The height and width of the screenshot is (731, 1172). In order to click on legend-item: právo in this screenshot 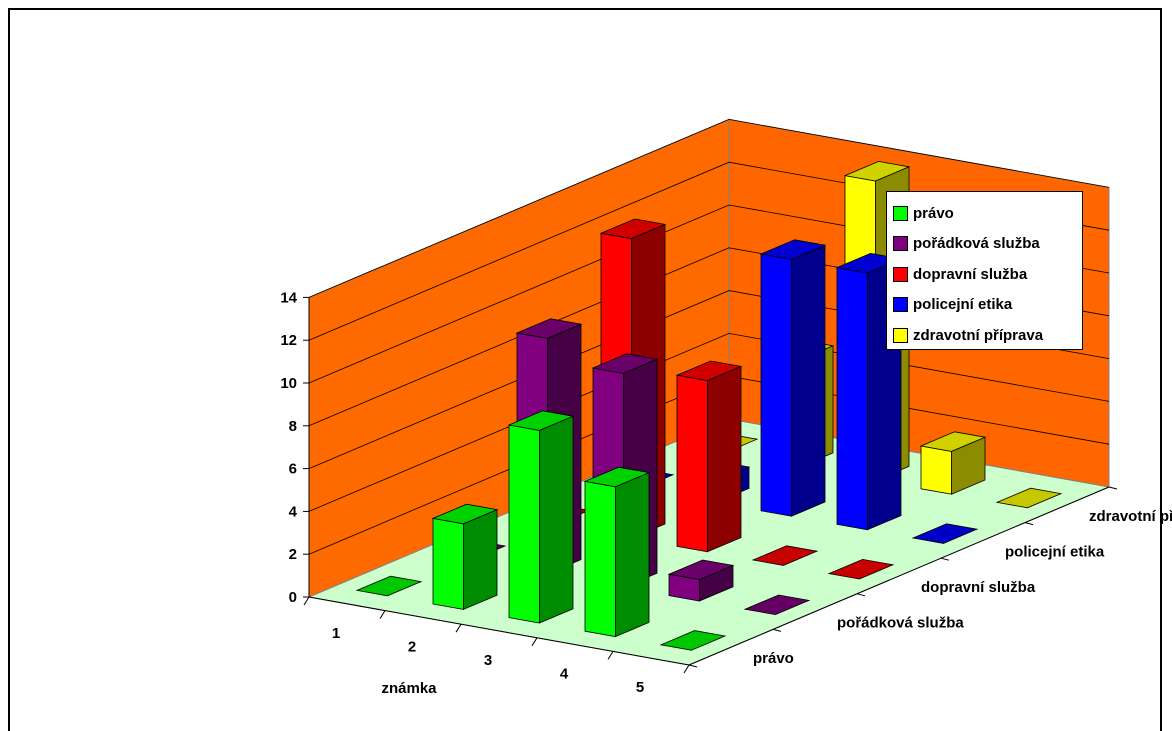, I will do `click(987, 213)`.